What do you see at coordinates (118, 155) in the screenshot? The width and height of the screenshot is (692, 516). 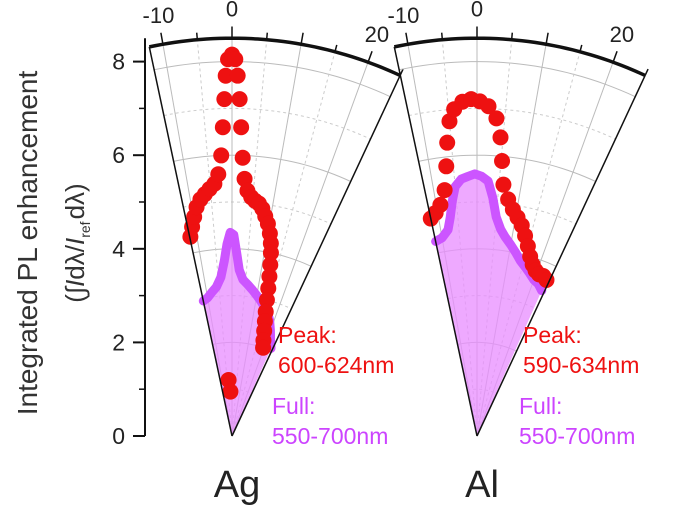 I see `radial-tick-label: 6` at bounding box center [118, 155].